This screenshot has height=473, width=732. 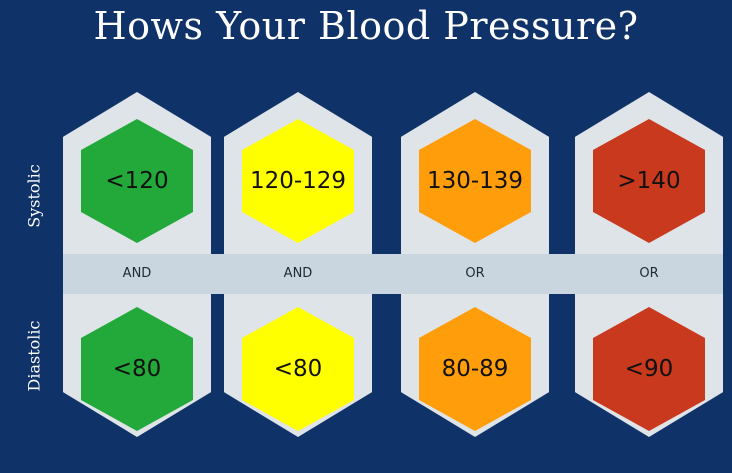 What do you see at coordinates (298, 181) in the screenshot?
I see `systolic-hexagon: 120-129` at bounding box center [298, 181].